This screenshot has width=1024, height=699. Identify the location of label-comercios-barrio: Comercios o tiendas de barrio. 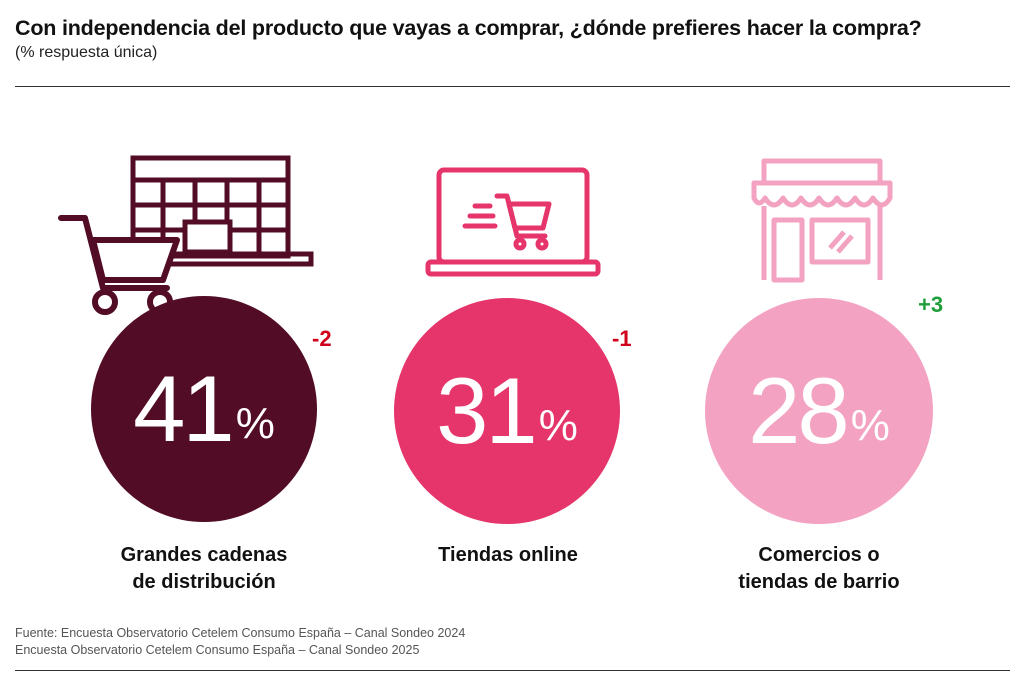
(819, 569).